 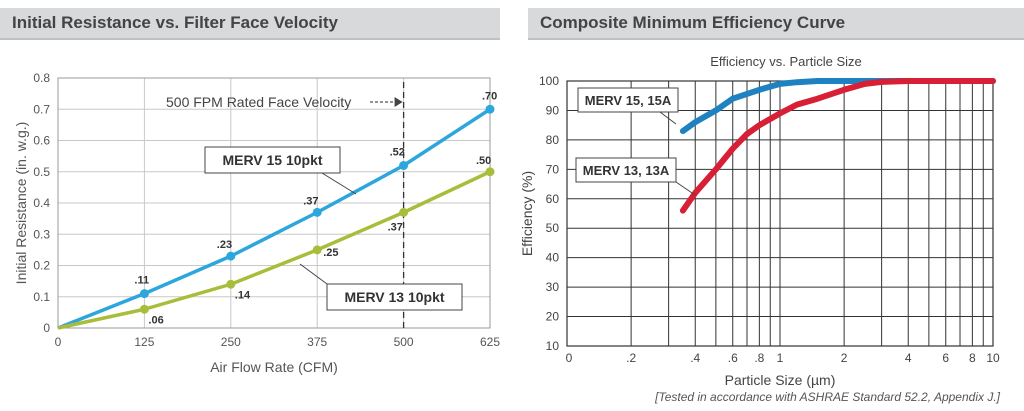 I want to click on x-axis-label: Particle Size (µm), so click(x=780, y=380).